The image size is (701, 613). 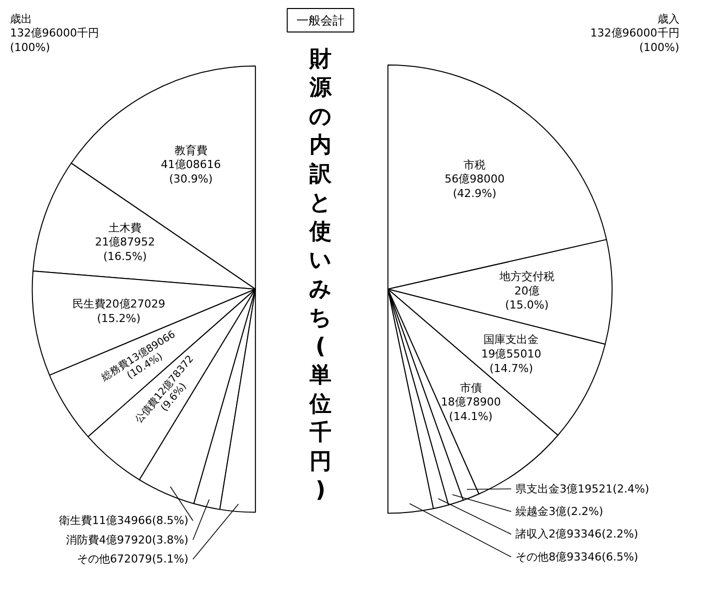 What do you see at coordinates (526, 291) in the screenshot?
I see `slice-label: 地方交付税 20億 (15.0%)` at bounding box center [526, 291].